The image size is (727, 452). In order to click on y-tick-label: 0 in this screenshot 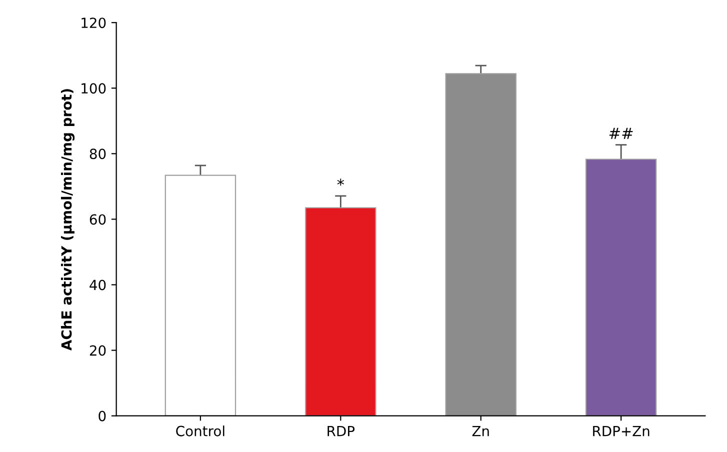, I will do `click(102, 416)`.